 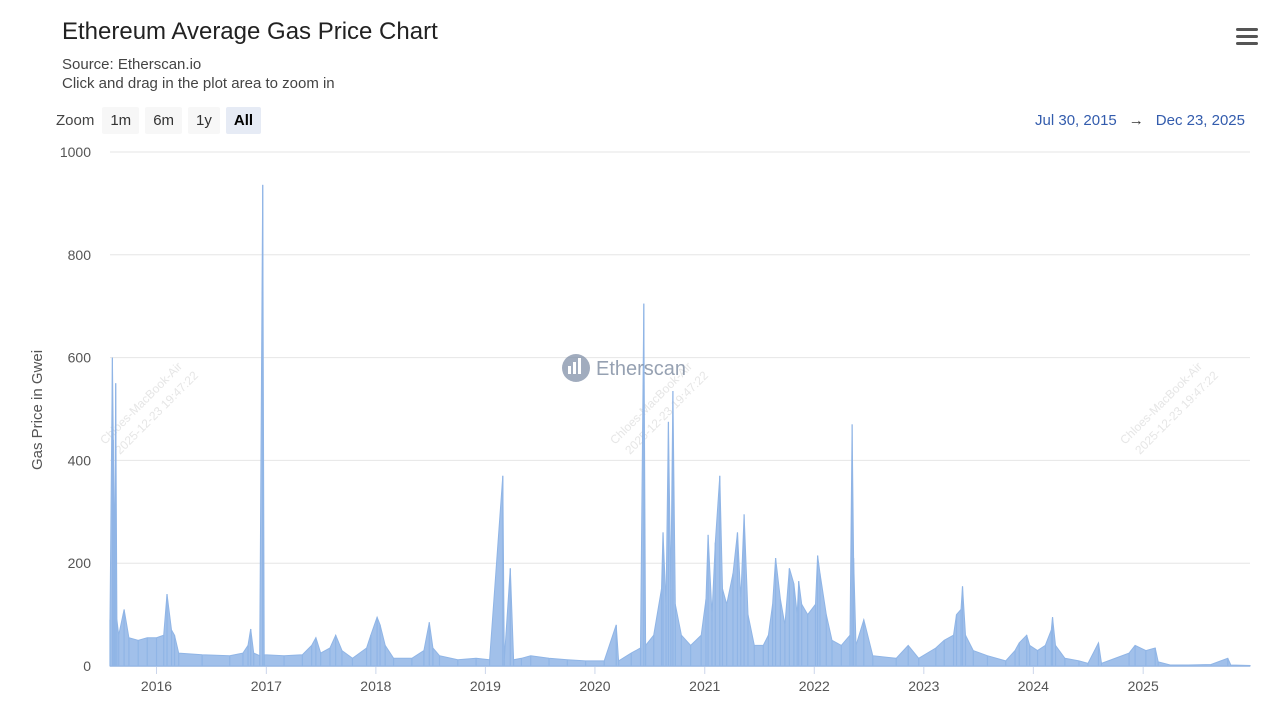 I want to click on x-axis-ticks: 2016 2017 2018 2019 2020 2021 2022 2023 2024 2025, so click(x=680, y=680).